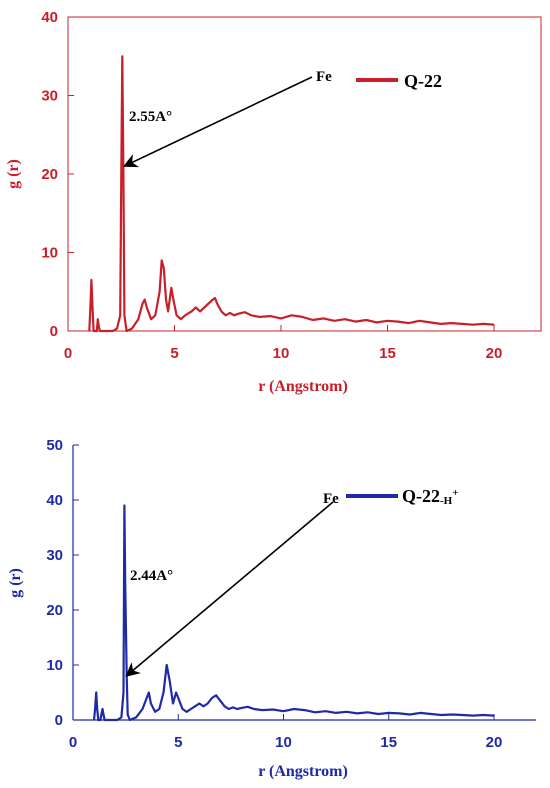  What do you see at coordinates (174, 353) in the screenshot?
I see `x-tick-label: 5` at bounding box center [174, 353].